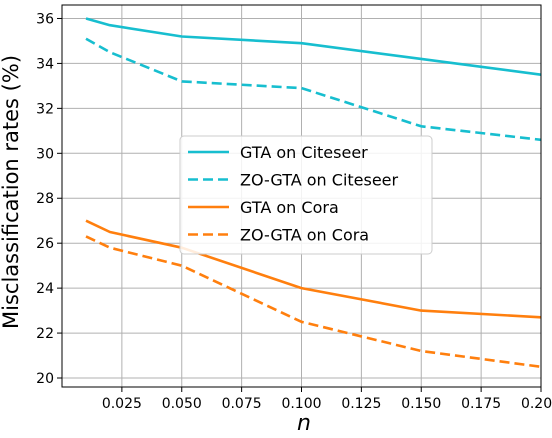  Describe the element at coordinates (45, 289) in the screenshot. I see `y-tick-label: 24` at that location.